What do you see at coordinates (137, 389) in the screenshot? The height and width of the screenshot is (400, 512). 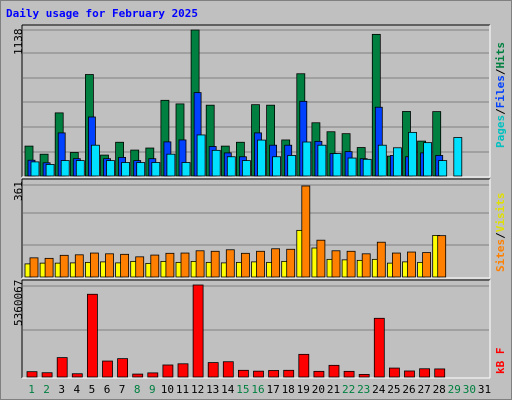 I see `x-tick-label: 8` at bounding box center [137, 389].